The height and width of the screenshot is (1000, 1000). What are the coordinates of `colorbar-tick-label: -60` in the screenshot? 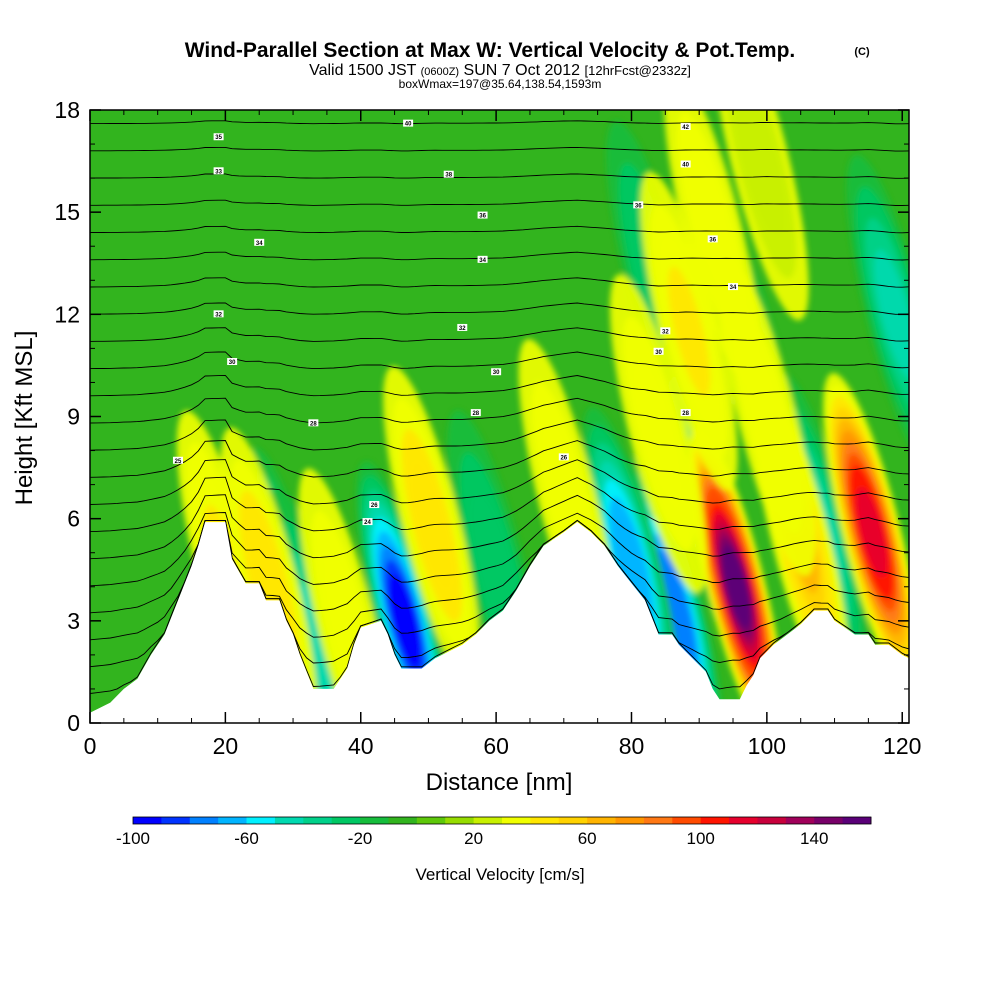 It's located at (246, 838).